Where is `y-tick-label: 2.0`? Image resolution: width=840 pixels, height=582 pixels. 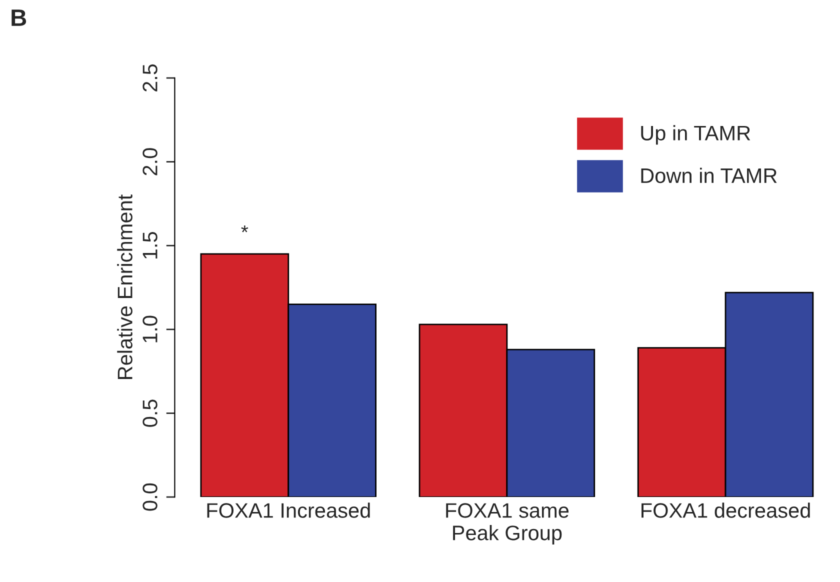 y-tick-label: 2.0 is located at coordinates (150, 162).